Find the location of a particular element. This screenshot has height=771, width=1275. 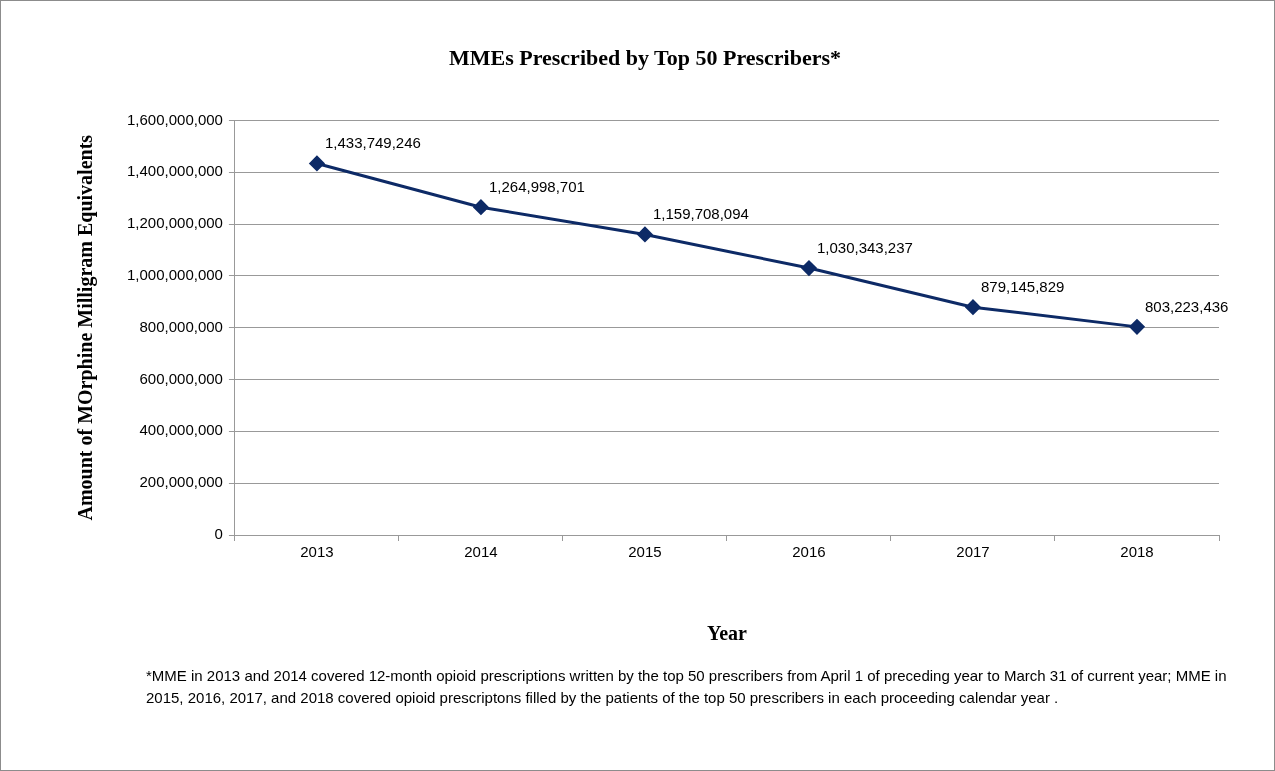

x-tick-label: 2015 is located at coordinates (645, 552).